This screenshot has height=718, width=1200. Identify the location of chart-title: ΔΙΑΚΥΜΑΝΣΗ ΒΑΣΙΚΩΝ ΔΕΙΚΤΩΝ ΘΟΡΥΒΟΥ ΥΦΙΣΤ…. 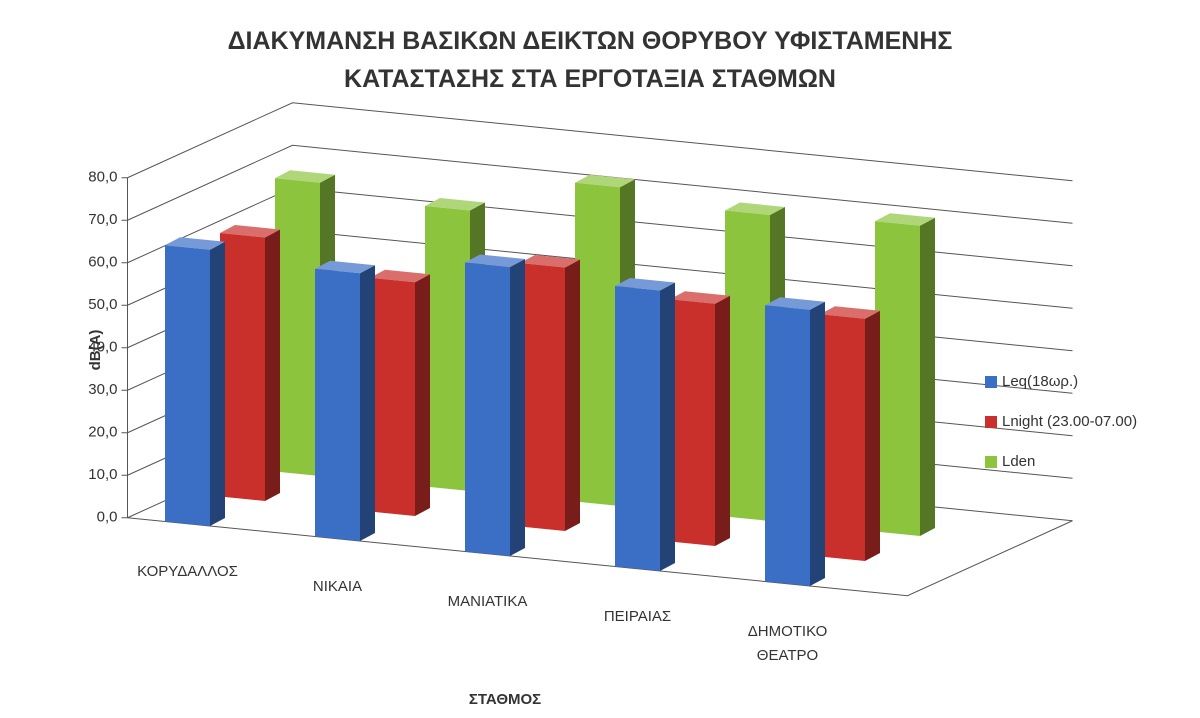
(590, 60).